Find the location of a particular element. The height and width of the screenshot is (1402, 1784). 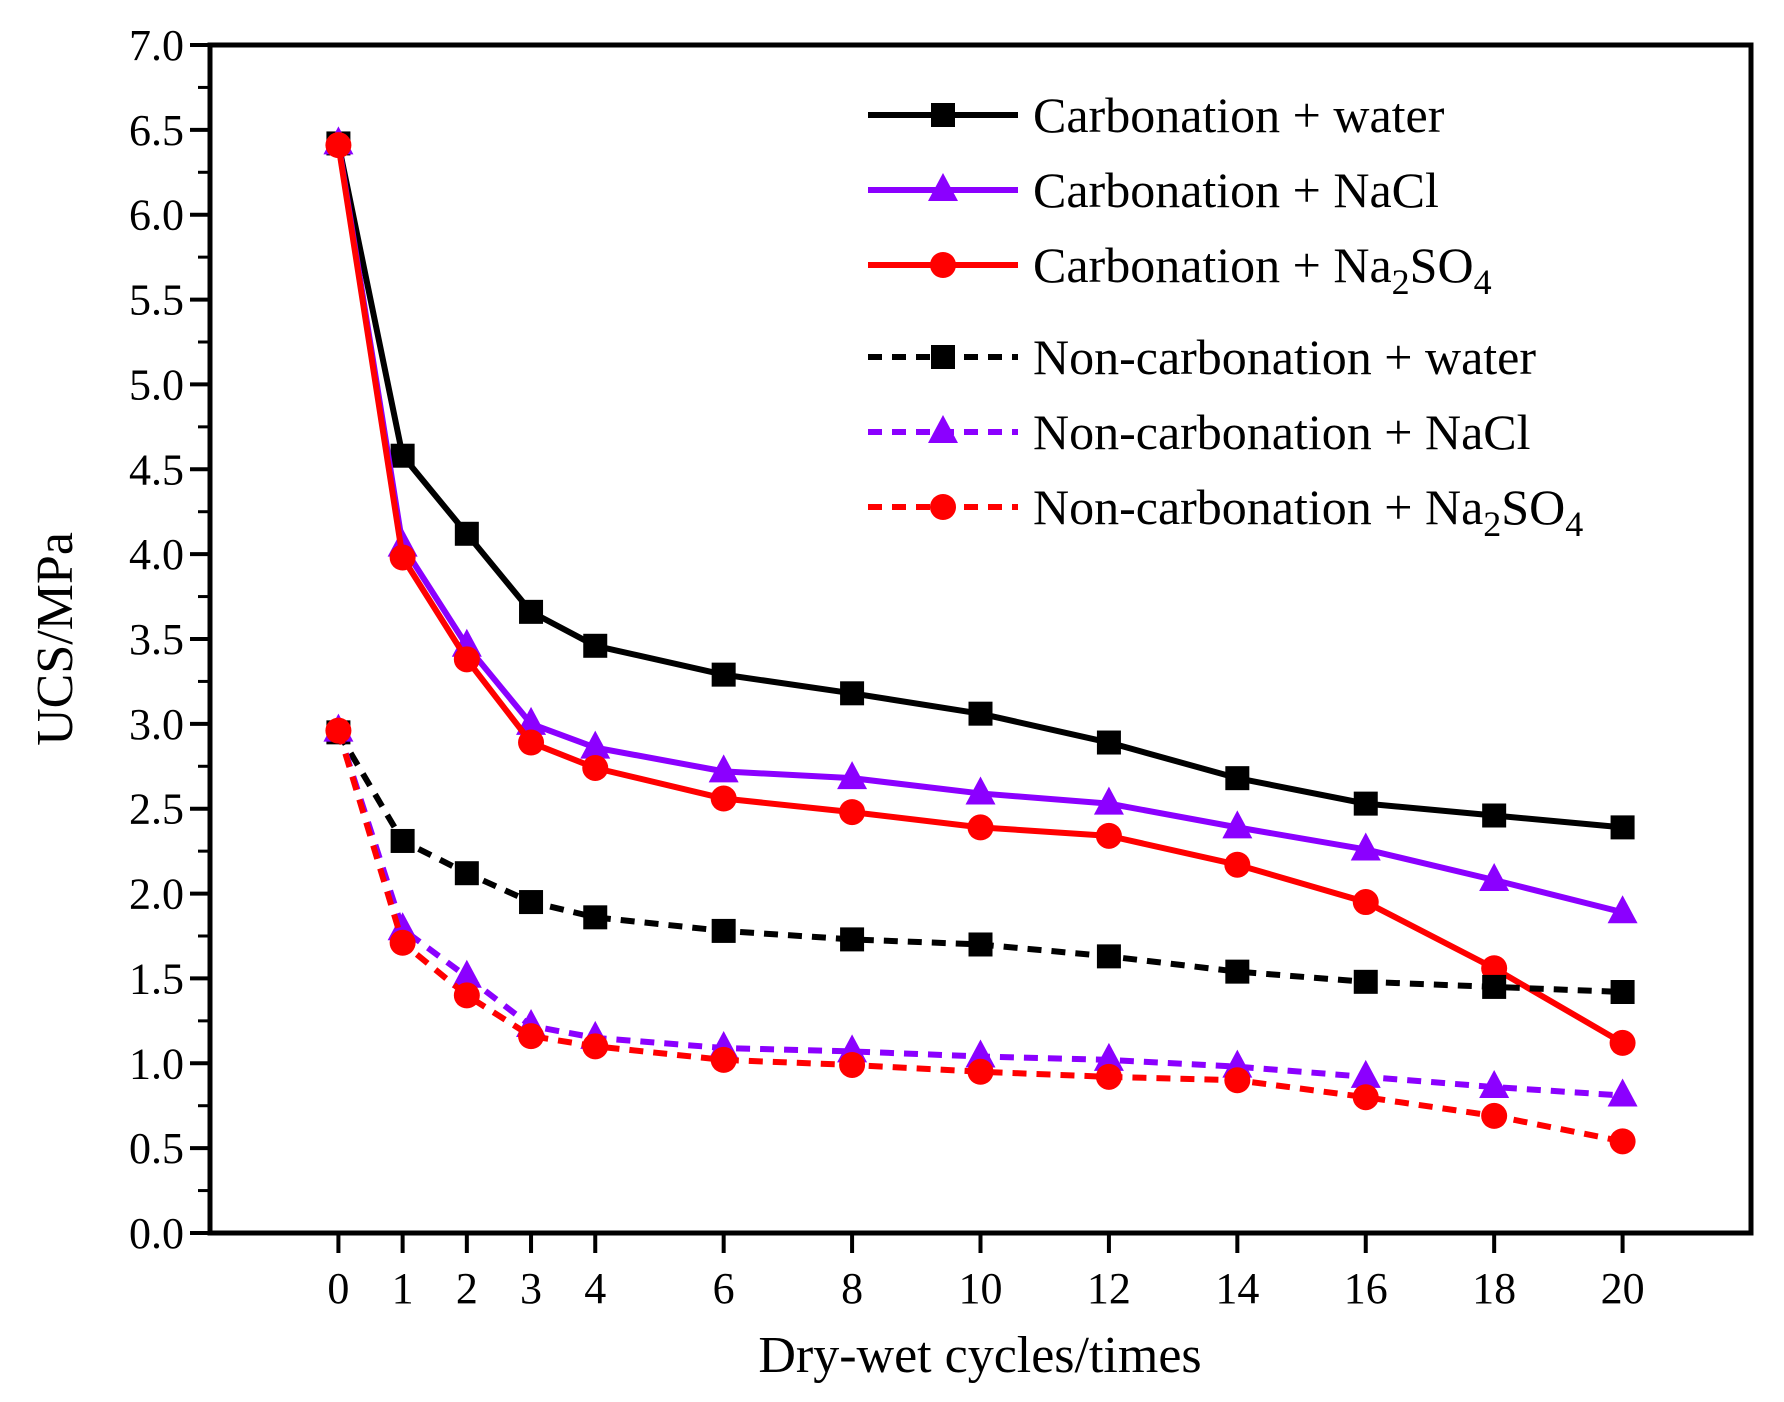

legend-item: Non-carbonation + Na2SO4 is located at coordinates (1225, 511).